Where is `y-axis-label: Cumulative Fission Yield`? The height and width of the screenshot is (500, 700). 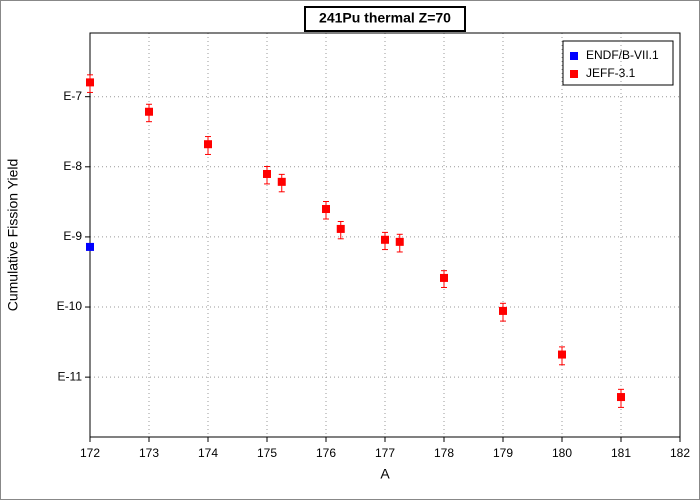 y-axis-label: Cumulative Fission Yield is located at coordinates (13, 235).